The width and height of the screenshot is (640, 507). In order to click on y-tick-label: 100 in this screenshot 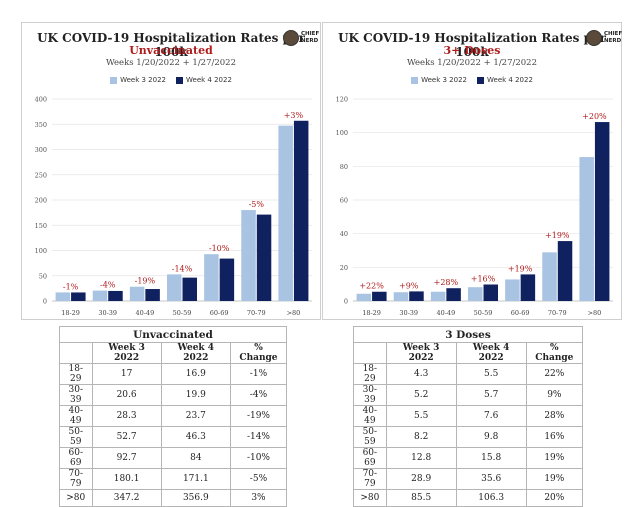, I will do `click(41, 251)`.